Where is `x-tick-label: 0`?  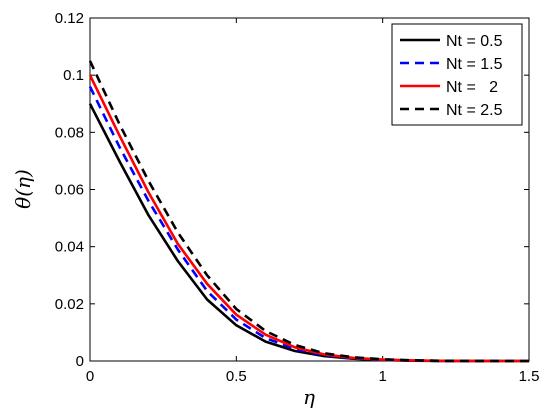 x-tick-label: 0 is located at coordinates (90, 376).